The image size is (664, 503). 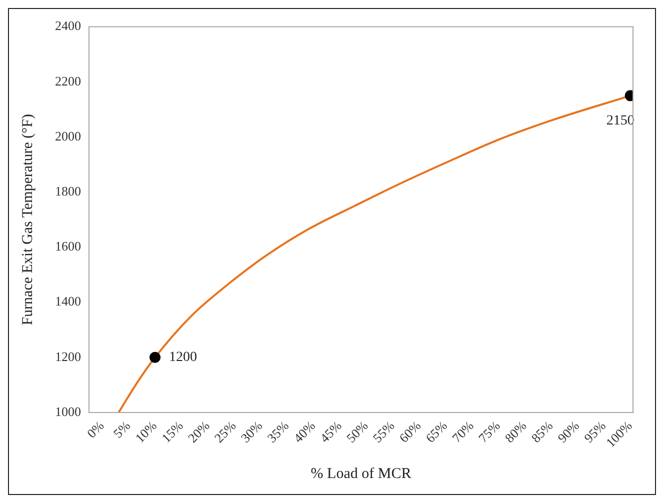 I want to click on y-tick-label: 2000, so click(x=68, y=136).